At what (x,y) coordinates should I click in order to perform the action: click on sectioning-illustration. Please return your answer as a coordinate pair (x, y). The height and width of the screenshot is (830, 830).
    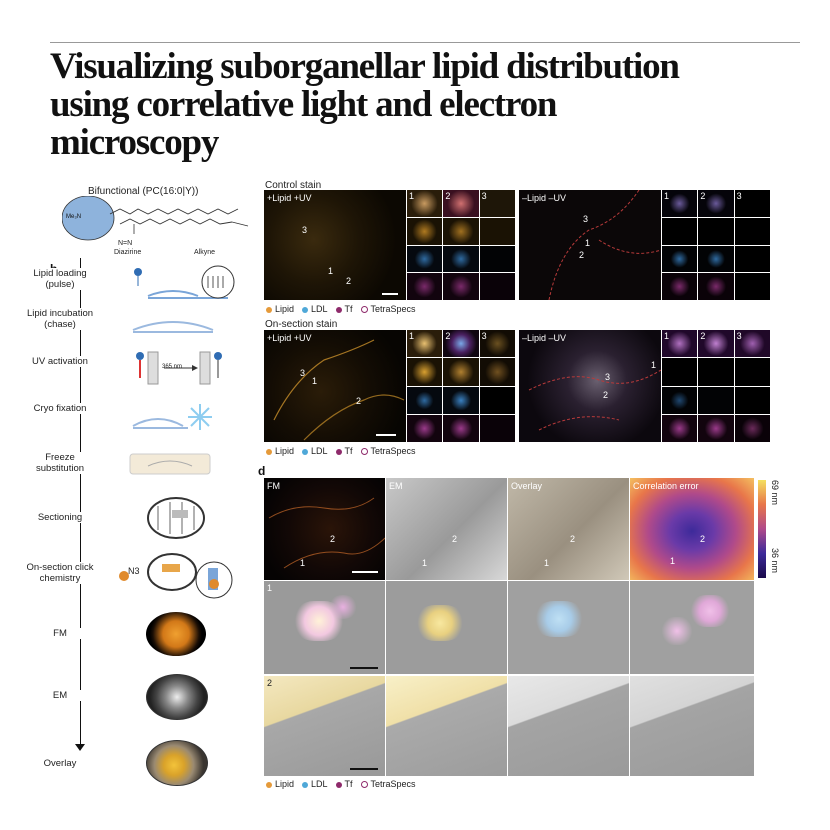
    Looking at the image, I should click on (176, 518).